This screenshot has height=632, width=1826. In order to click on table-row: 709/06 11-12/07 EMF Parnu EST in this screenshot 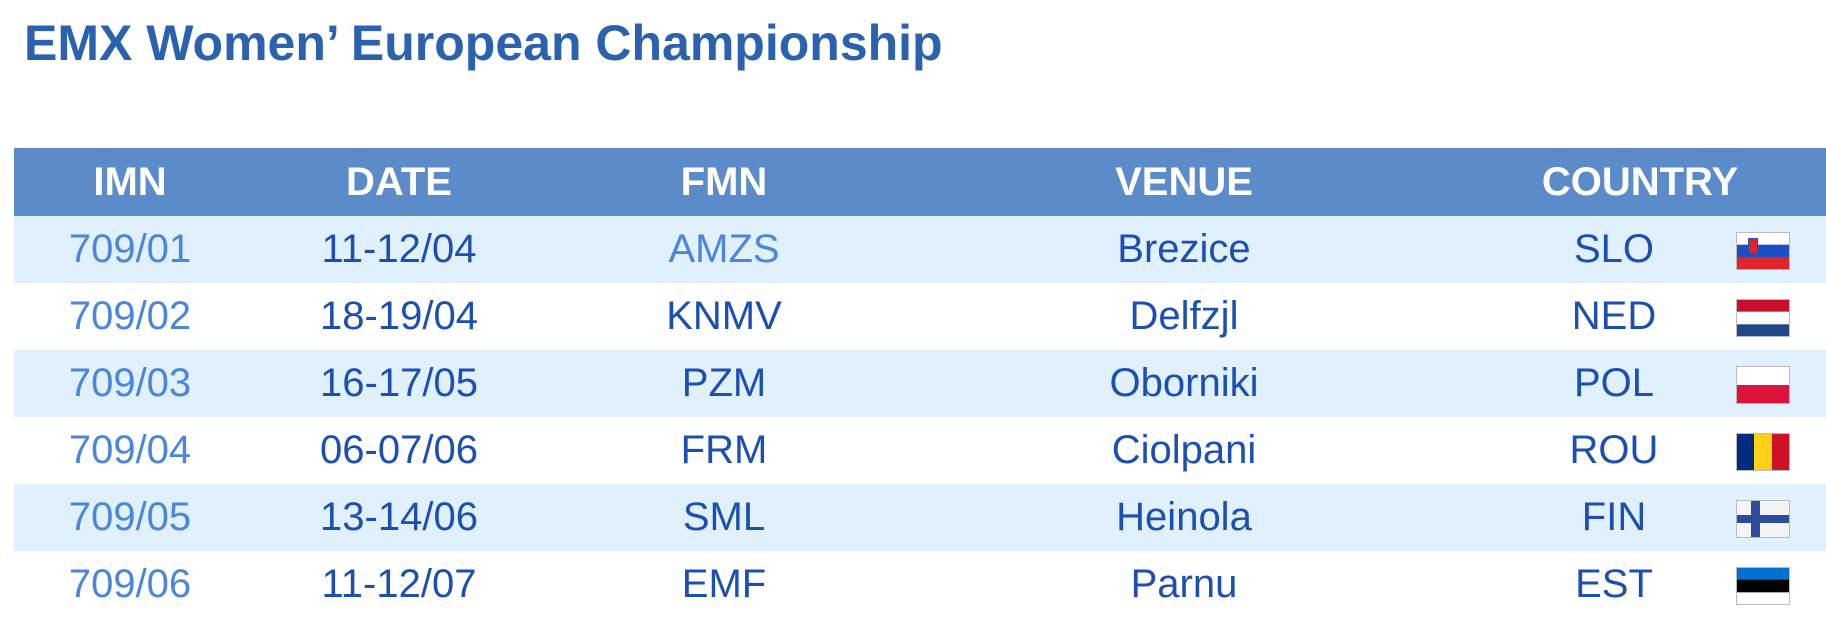, I will do `click(920, 584)`.